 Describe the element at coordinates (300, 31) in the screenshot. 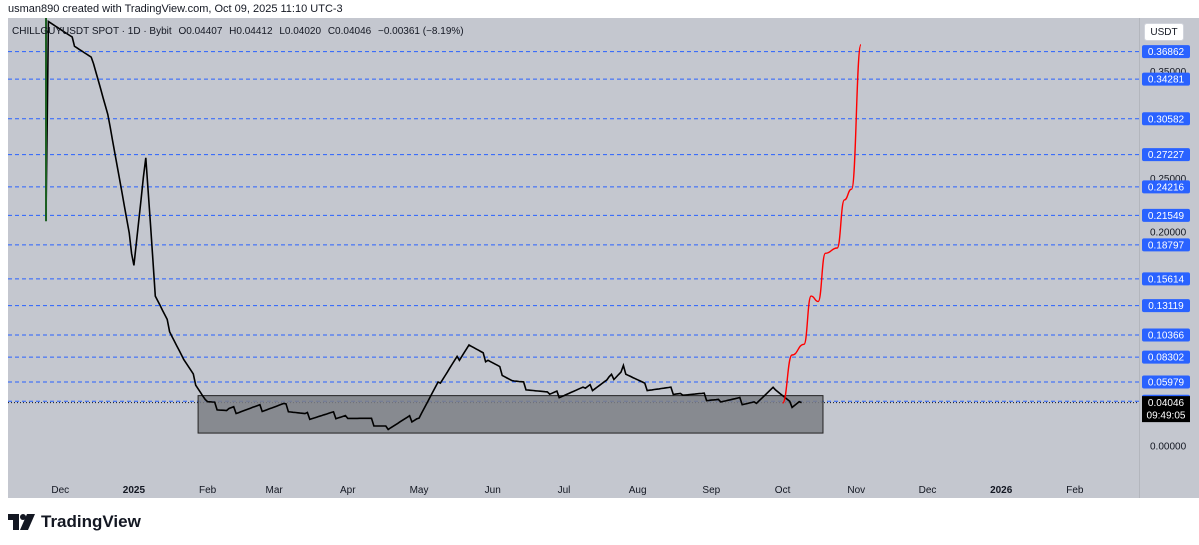

I see `legend-low: L0.04020` at that location.